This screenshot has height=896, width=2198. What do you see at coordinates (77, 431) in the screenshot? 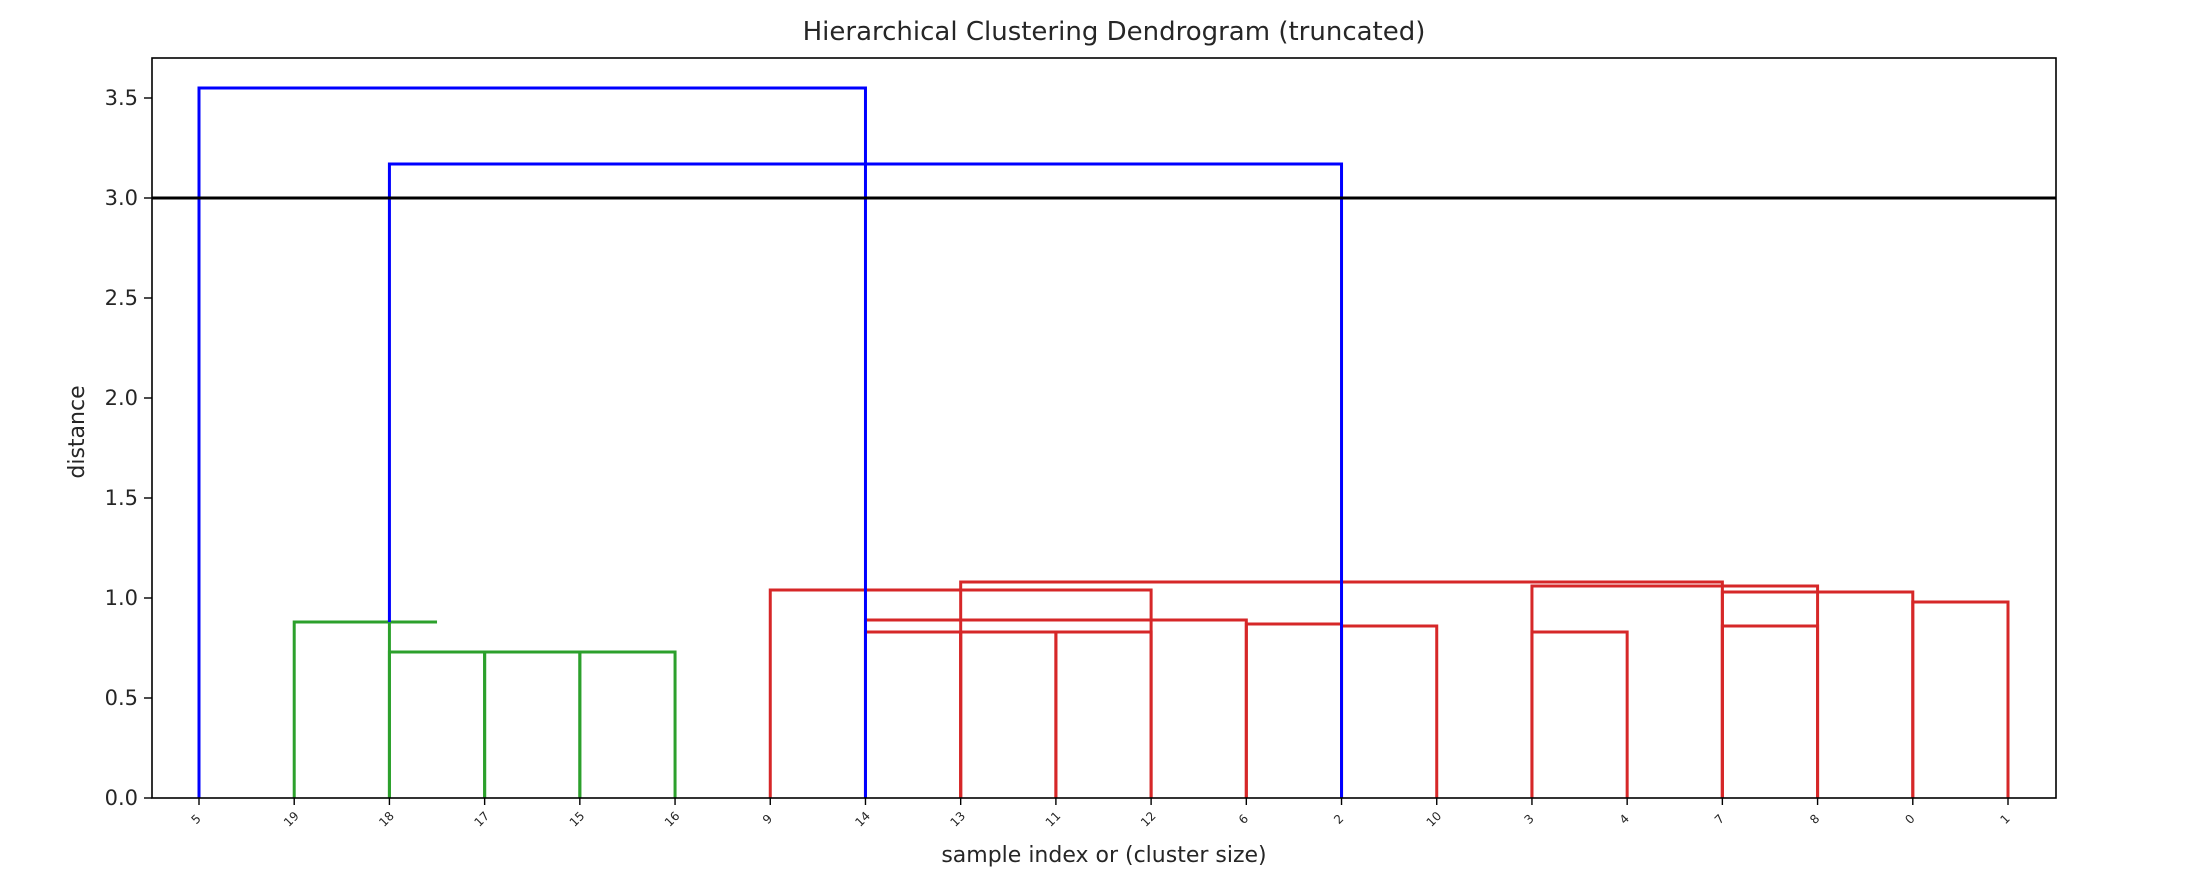
I see `y-axis-label: distance` at bounding box center [77, 431].